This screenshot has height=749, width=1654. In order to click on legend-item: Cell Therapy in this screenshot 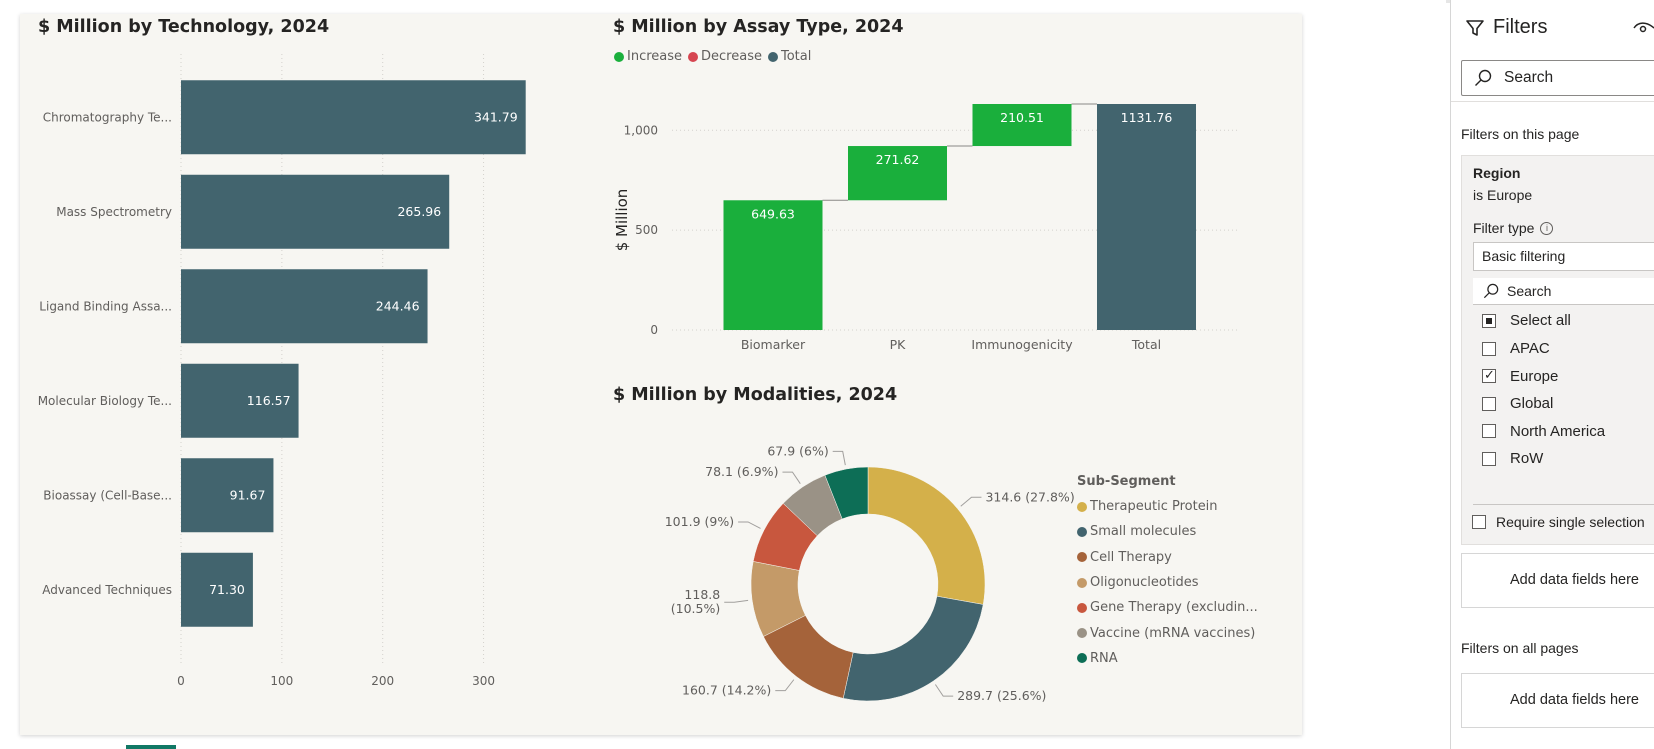, I will do `click(1167, 557)`.